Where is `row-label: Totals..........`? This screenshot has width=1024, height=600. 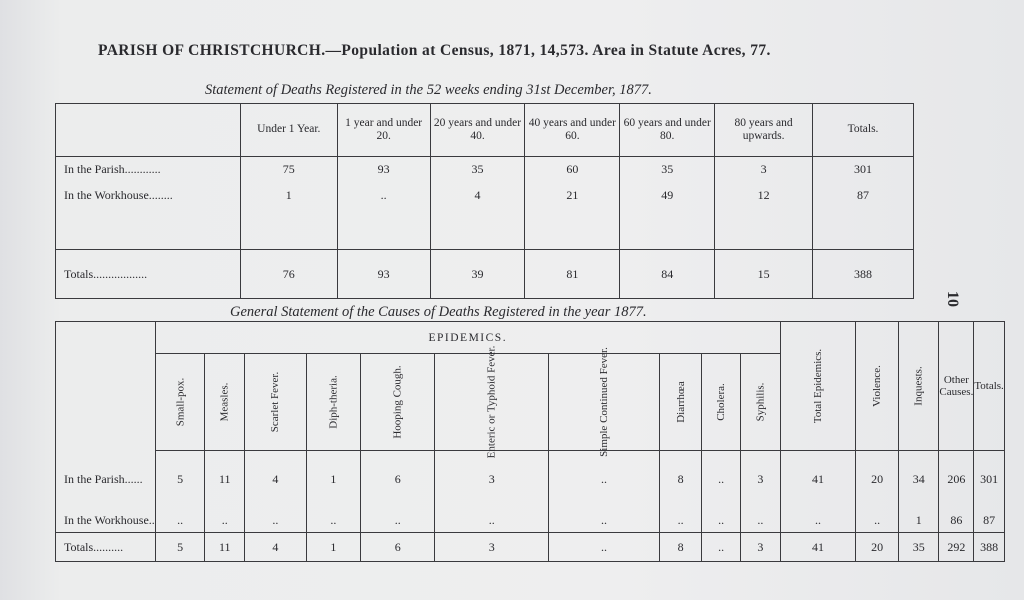
row-label: Totals.......... is located at coordinates (105, 547).